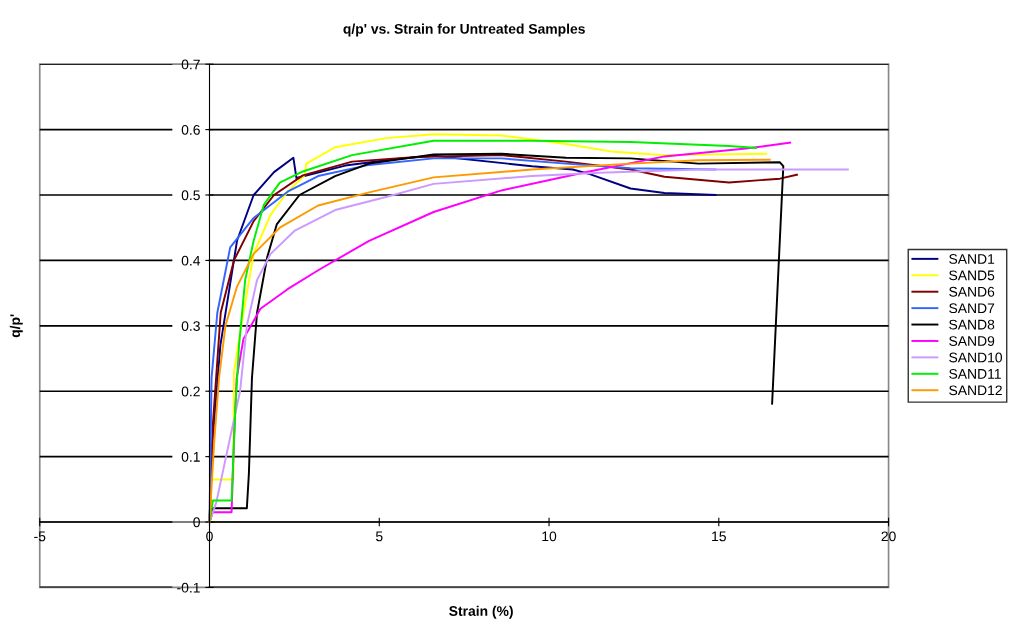 Image resolution: width=1019 pixels, height=642 pixels. I want to click on y-tick-label: -0.1, so click(188, 587).